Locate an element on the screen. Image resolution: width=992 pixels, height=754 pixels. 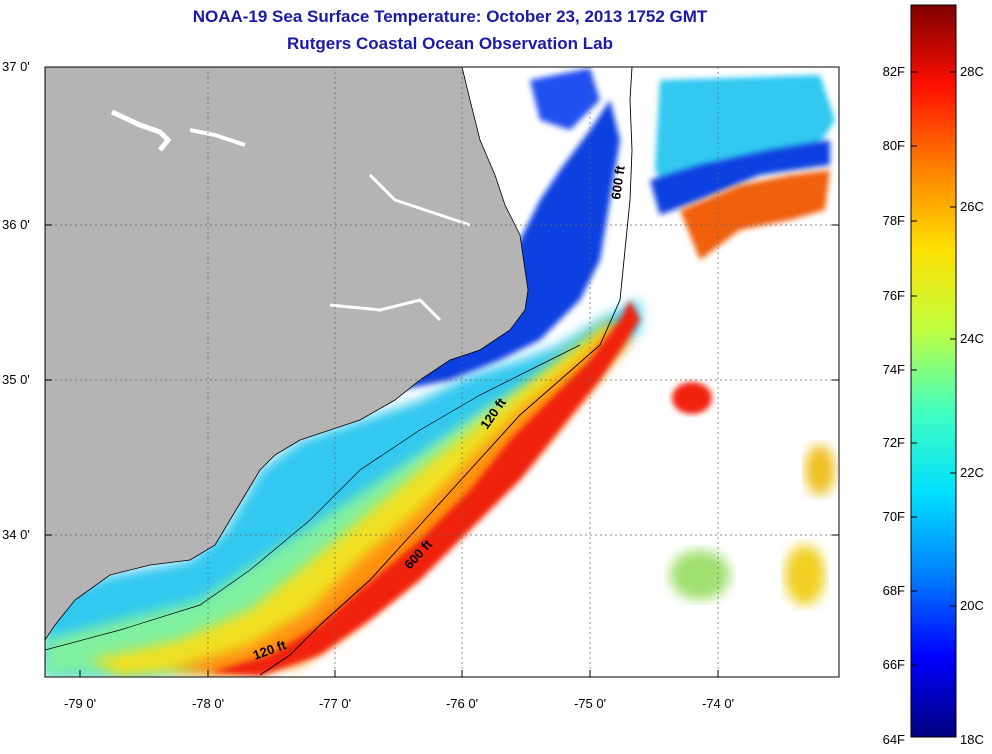
sst-offshore-cold-filament is located at coordinates (740, 177).